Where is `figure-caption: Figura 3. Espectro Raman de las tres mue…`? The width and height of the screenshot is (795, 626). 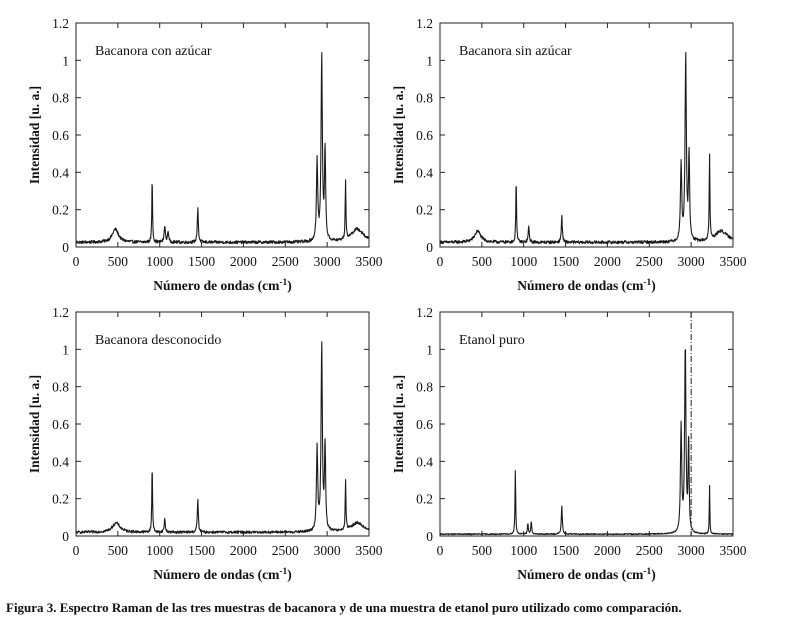 figure-caption: Figura 3. Espectro Raman de las tres mue… is located at coordinates (344, 607).